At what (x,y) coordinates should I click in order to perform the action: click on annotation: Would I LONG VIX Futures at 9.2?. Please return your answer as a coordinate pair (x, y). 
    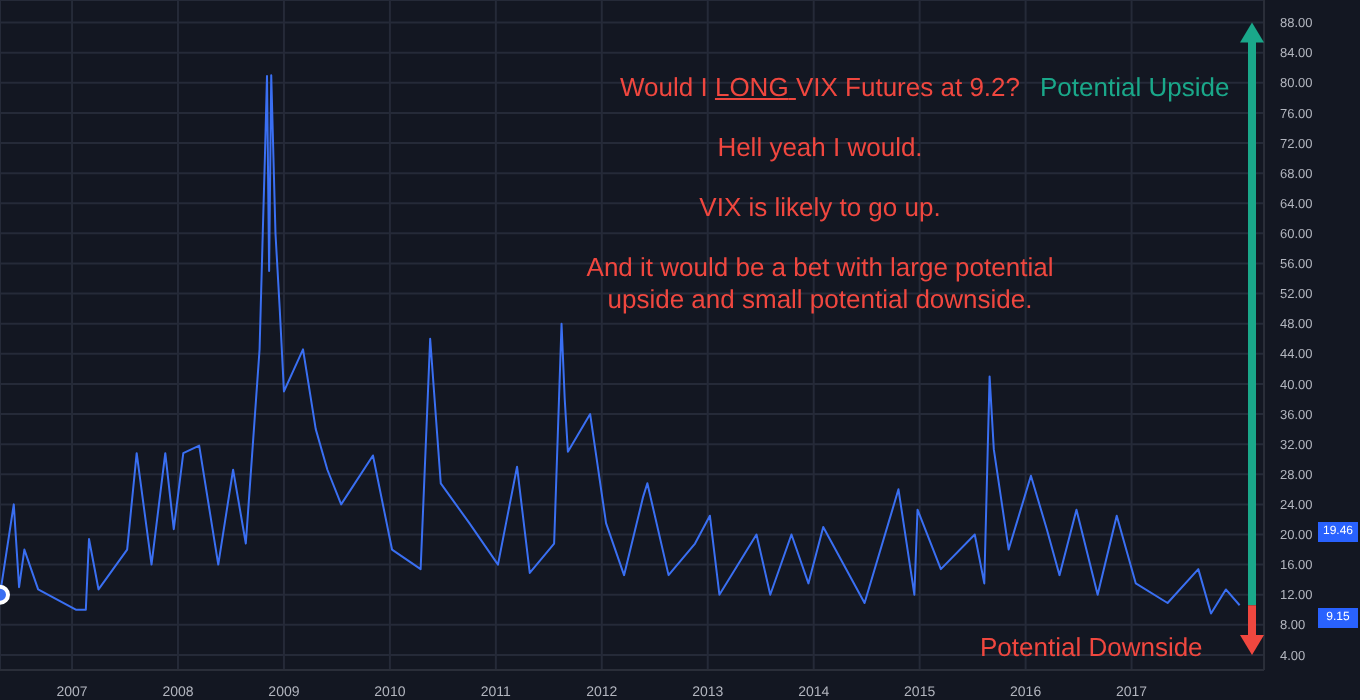
    Looking at the image, I should click on (820, 87).